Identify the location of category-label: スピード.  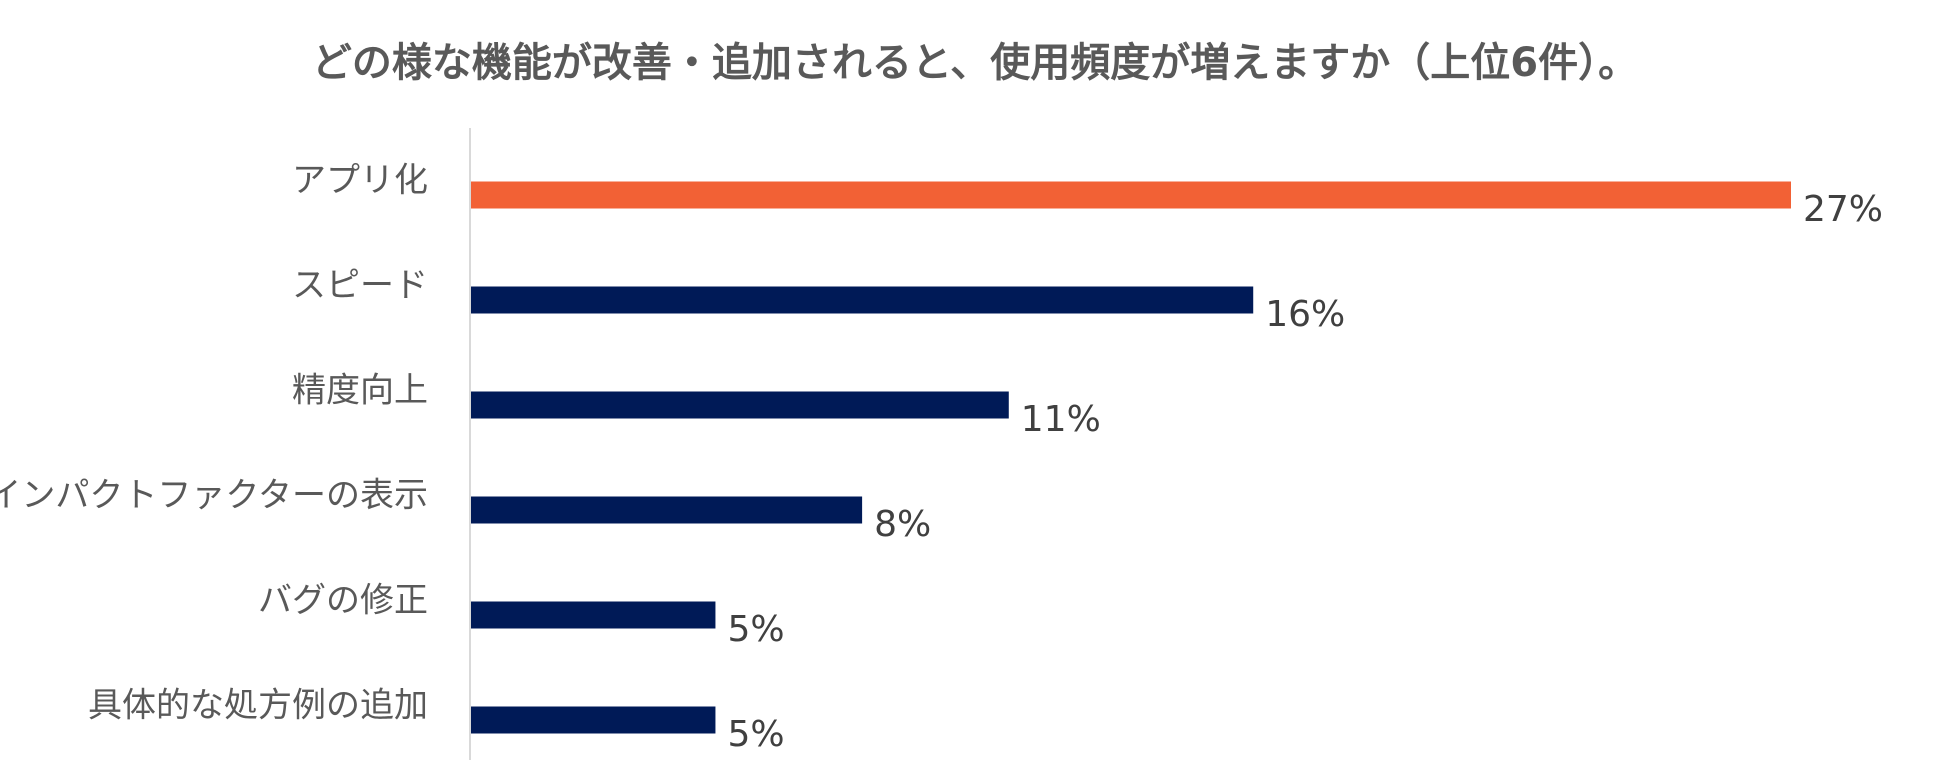
(360, 286).